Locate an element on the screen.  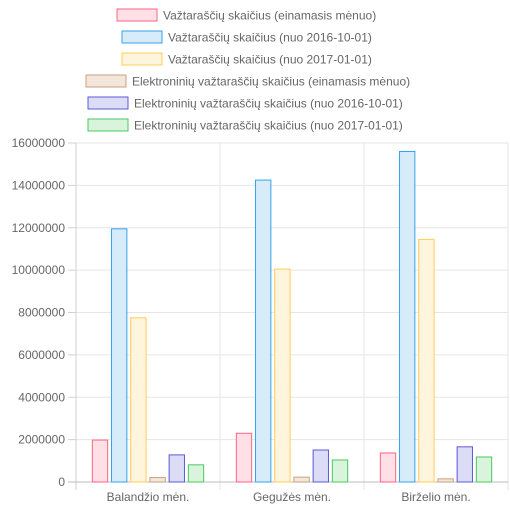
y-tick-label-8: 16000000 is located at coordinates (39, 143).